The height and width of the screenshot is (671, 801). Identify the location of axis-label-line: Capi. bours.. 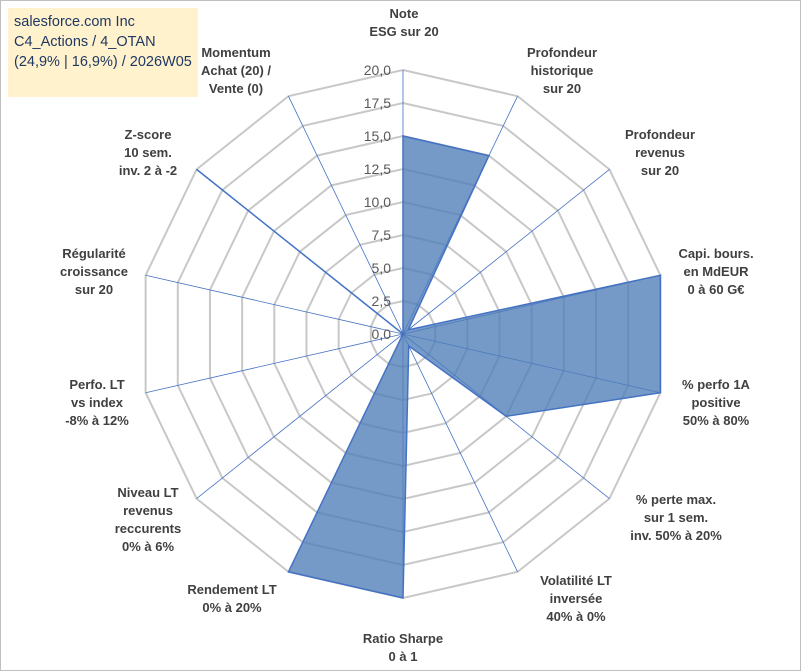
(715, 253).